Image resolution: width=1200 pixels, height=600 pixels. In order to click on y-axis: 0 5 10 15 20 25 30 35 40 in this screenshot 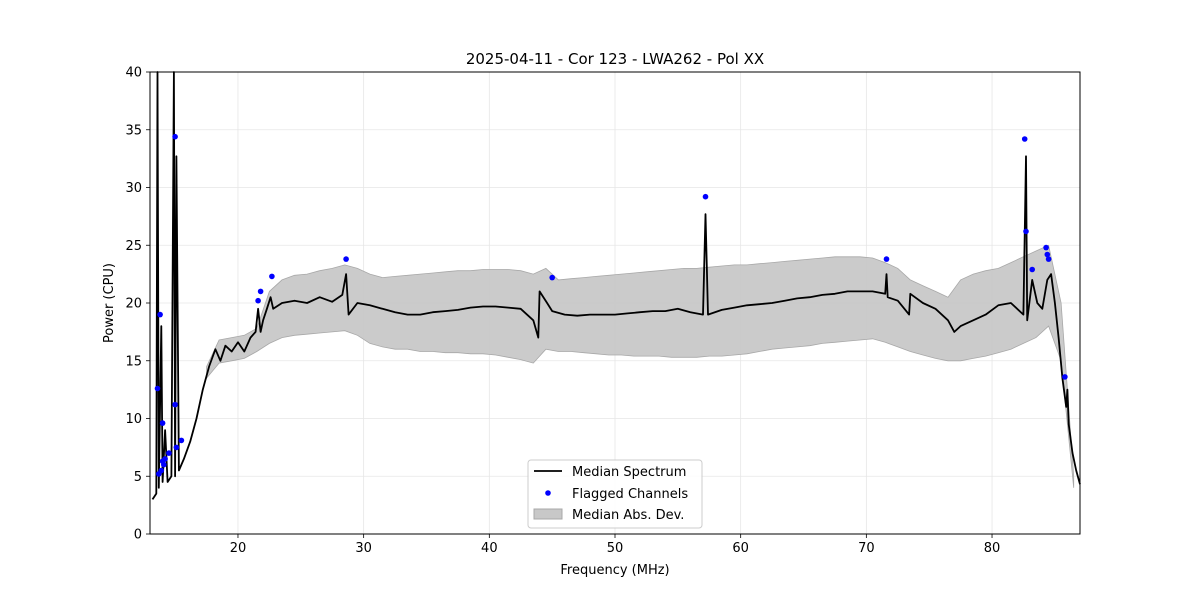, I will do `click(137, 304)`.